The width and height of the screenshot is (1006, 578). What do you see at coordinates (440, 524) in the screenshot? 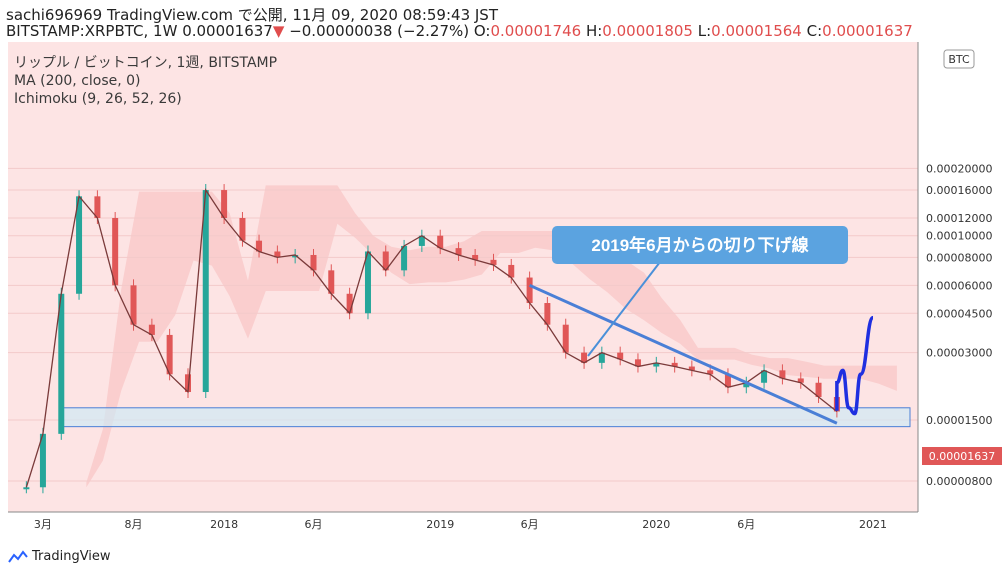
I see `x-tick-label: 2019` at bounding box center [440, 524].